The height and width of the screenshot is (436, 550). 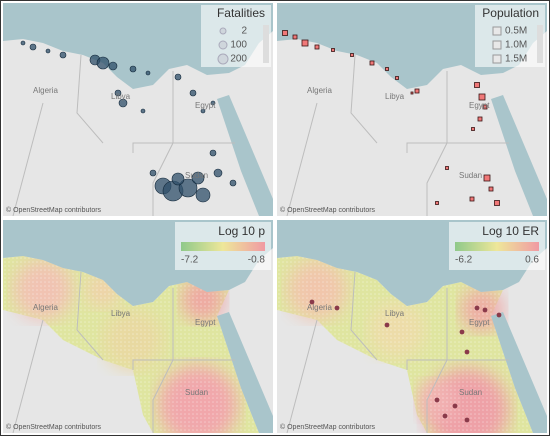 I want to click on legend-label: -0.8, so click(x=257, y=260).